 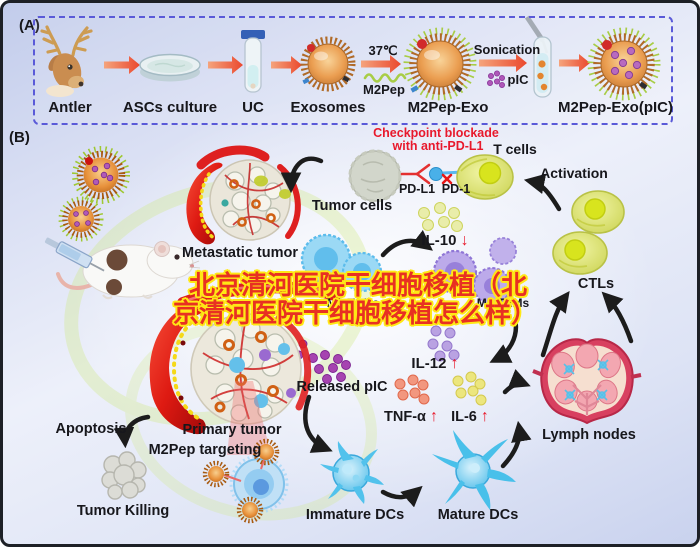 What do you see at coordinates (375, 176) in the screenshot?
I see `tumor-cell-illustration` at bounding box center [375, 176].